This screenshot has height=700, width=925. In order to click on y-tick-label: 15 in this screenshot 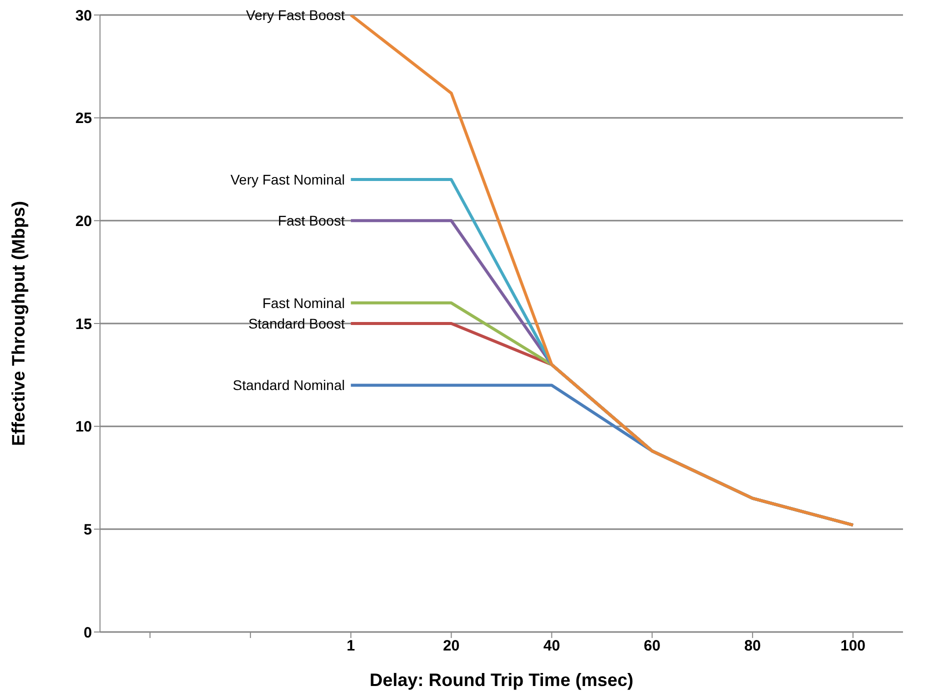, I will do `click(83, 324)`.